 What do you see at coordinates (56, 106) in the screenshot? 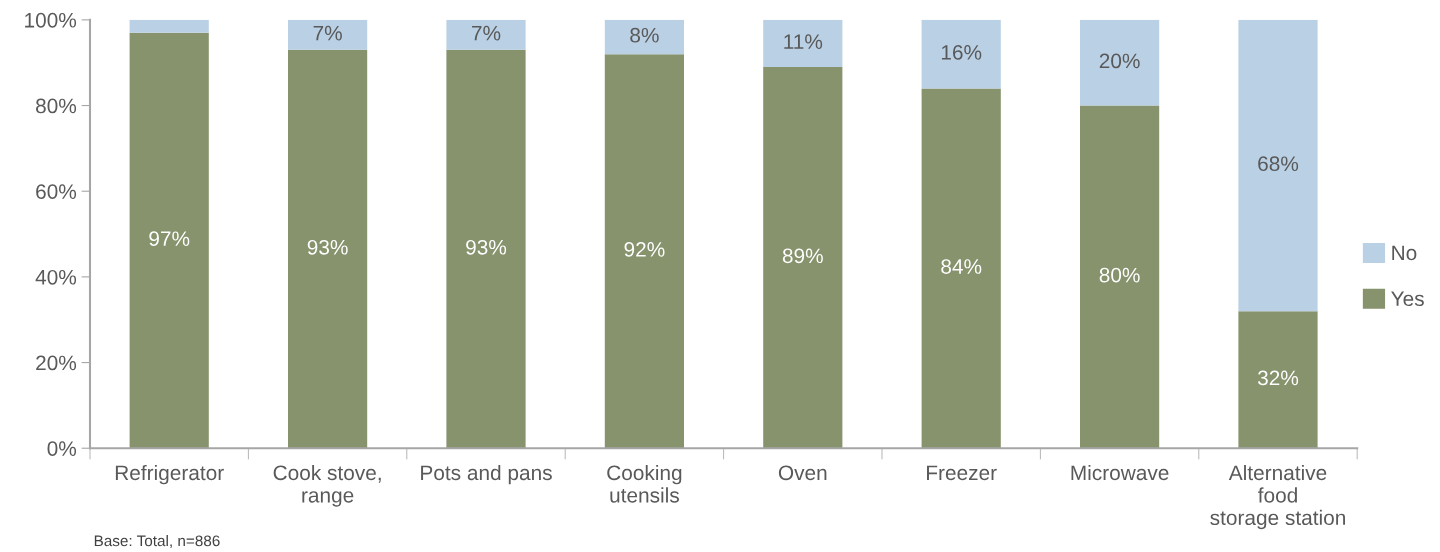
I see `y-tick-label: 80%` at bounding box center [56, 106].